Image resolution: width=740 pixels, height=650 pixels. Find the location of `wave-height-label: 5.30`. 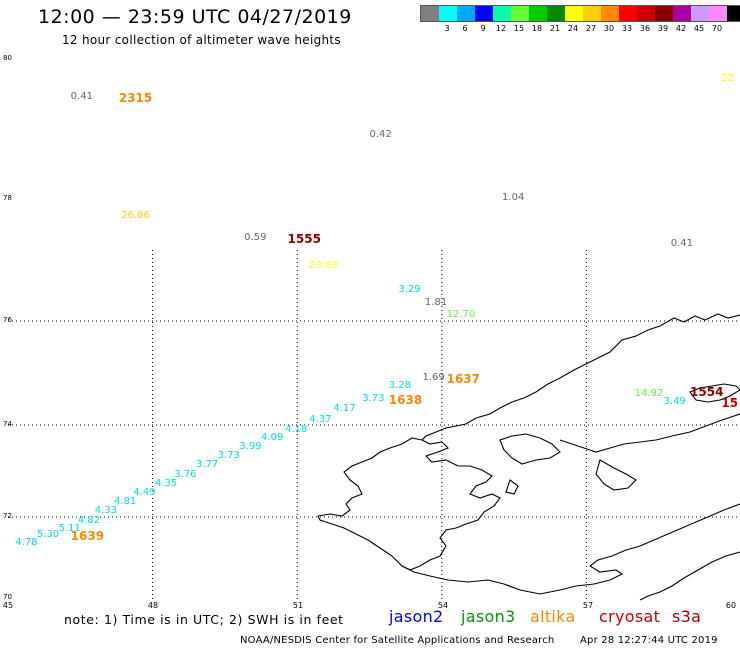

wave-height-label: 5.30 is located at coordinates (48, 535).